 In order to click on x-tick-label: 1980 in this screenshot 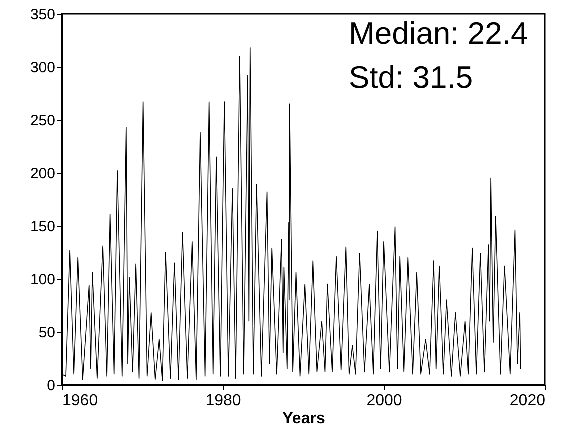, I will do `click(224, 401)`.